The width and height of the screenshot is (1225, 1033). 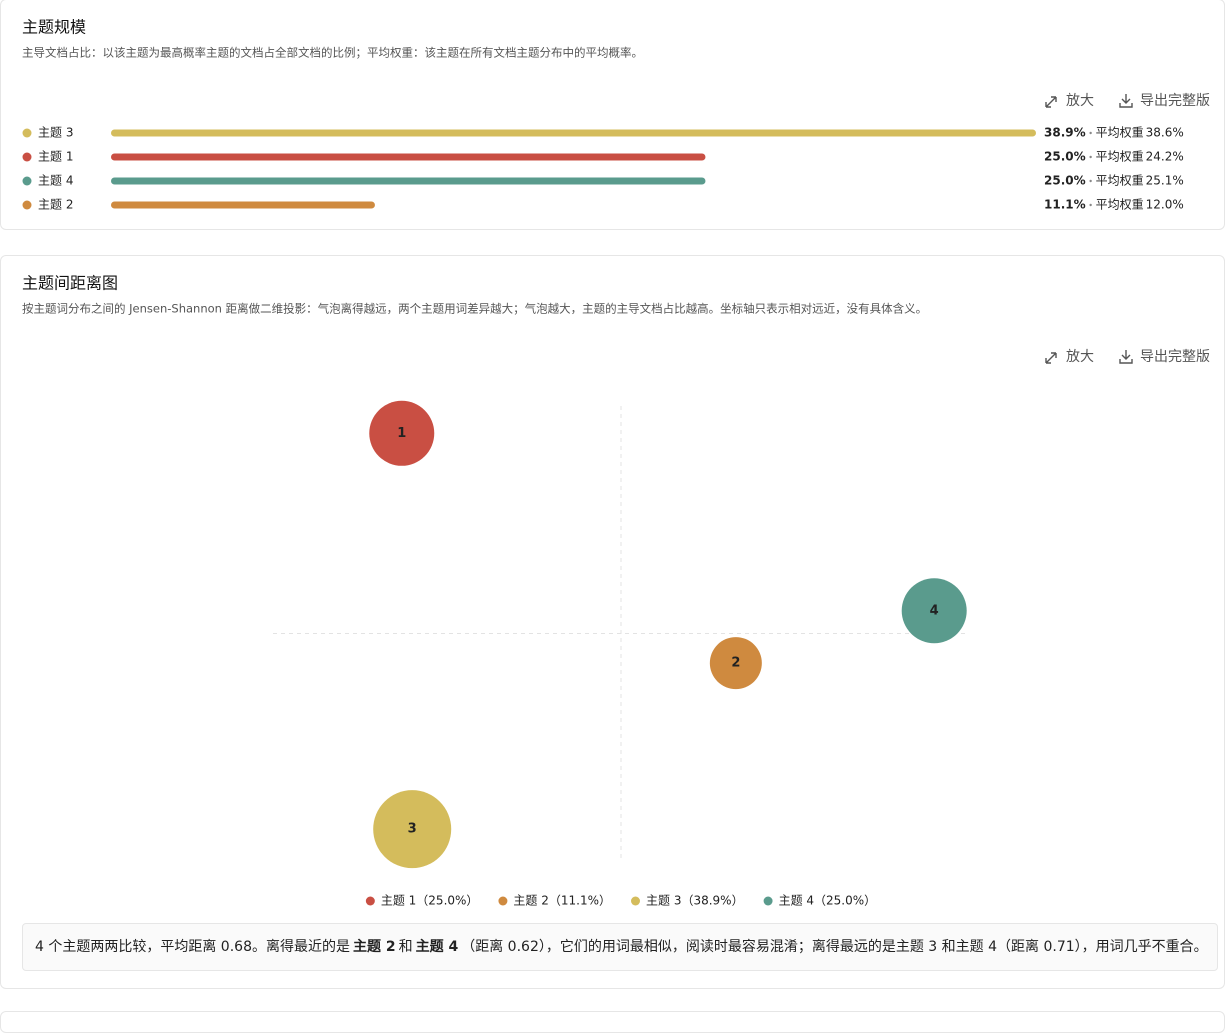 I want to click on card-title: 主题规模, so click(x=54, y=27).